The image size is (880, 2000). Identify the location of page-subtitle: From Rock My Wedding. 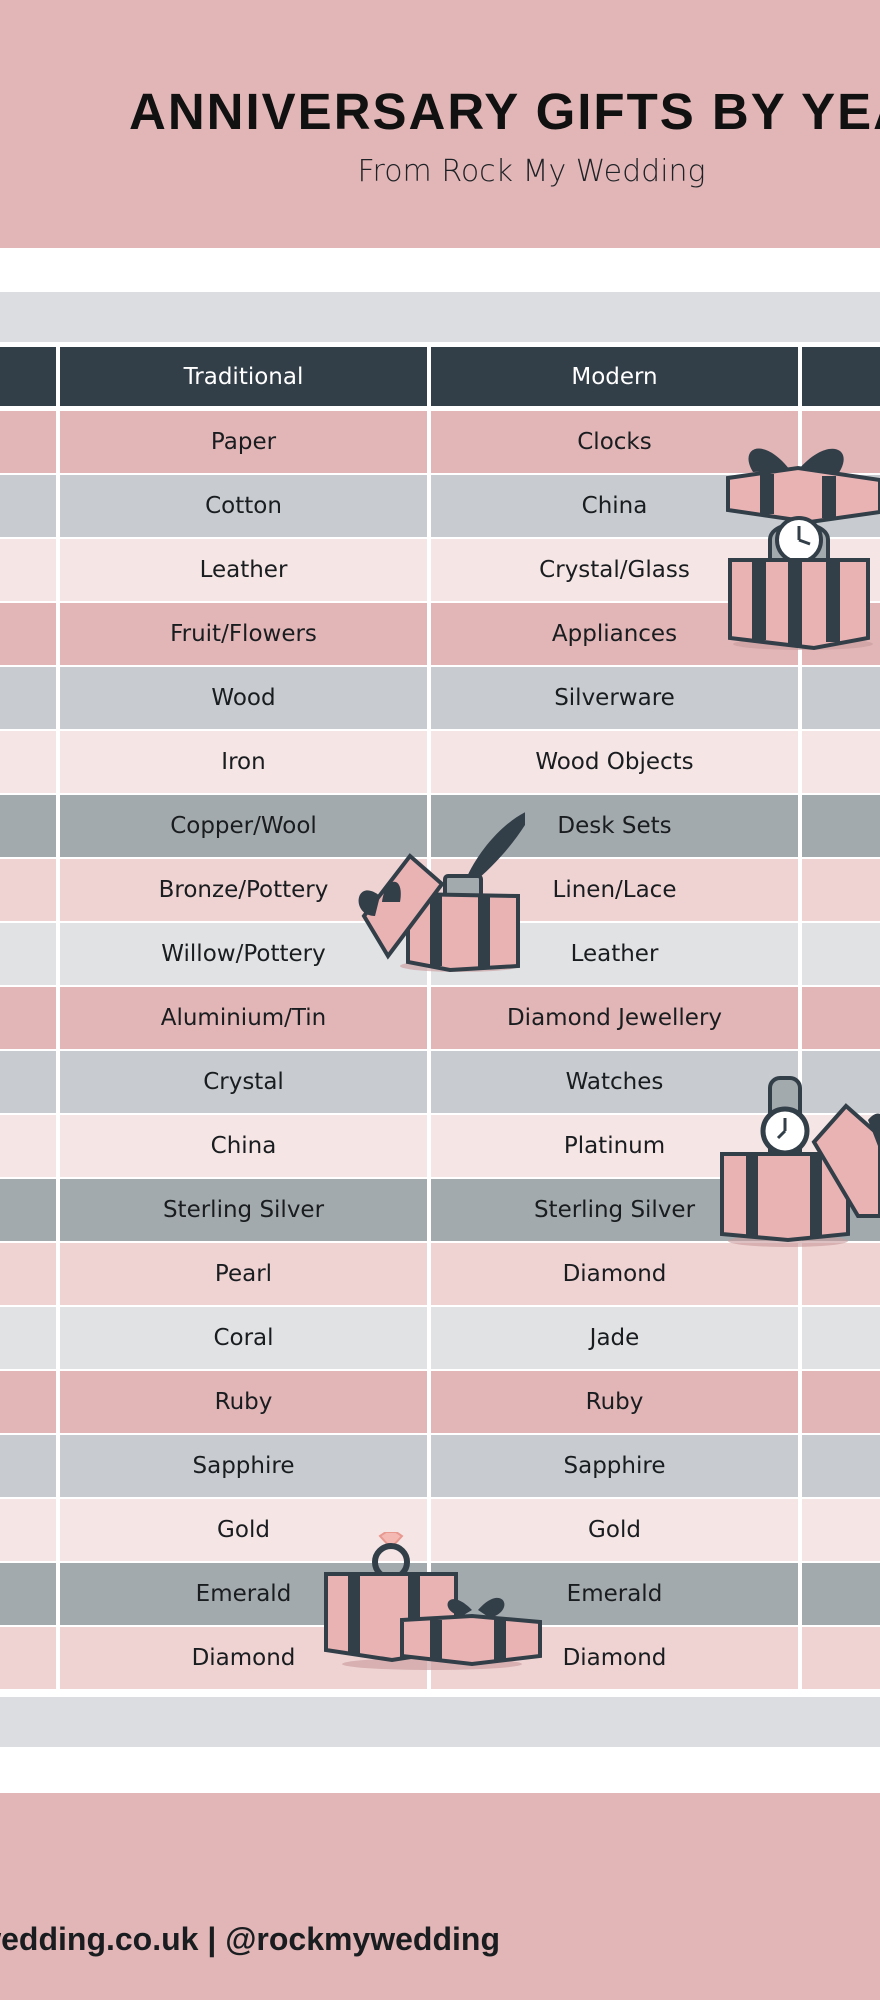
(531, 171).